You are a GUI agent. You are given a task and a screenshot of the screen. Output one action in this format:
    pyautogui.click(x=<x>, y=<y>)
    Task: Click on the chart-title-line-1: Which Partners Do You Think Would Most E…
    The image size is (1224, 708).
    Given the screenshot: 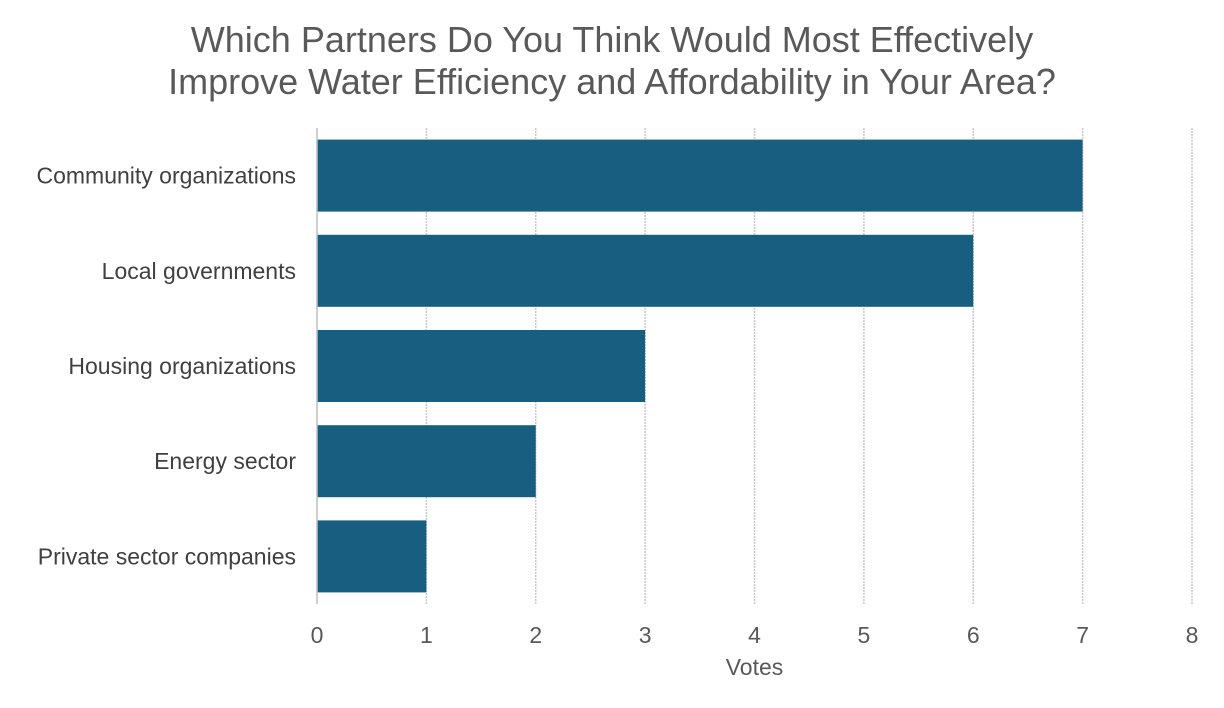 What is the action you would take?
    pyautogui.click(x=612, y=39)
    